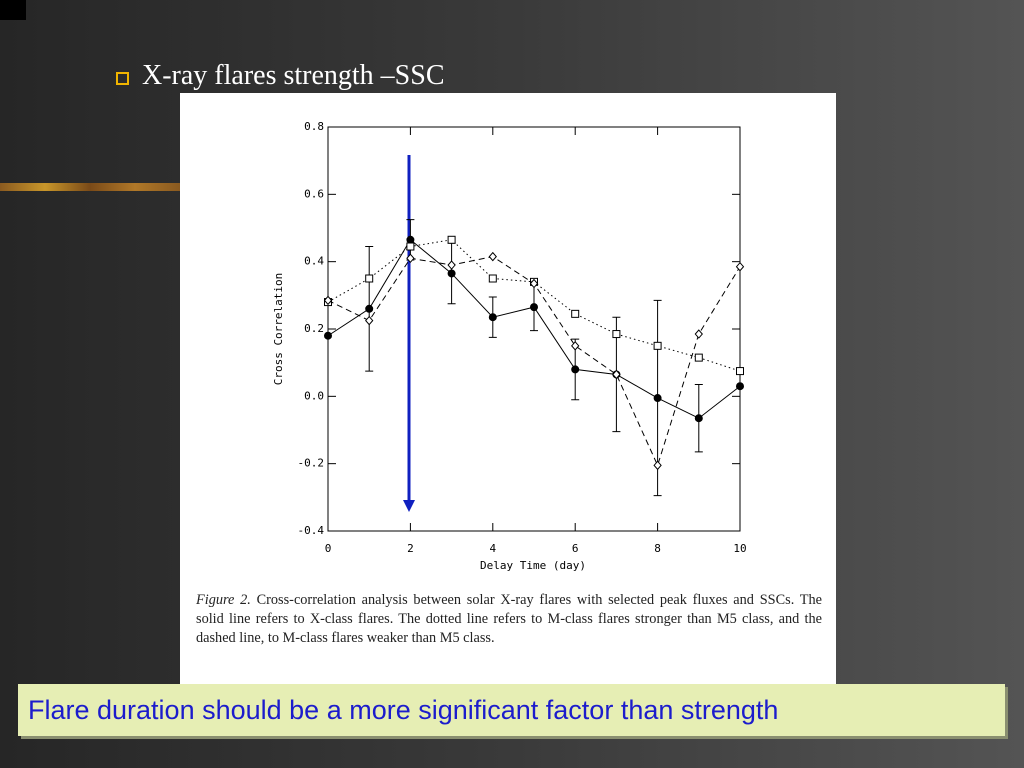 This screenshot has width=1024, height=768. What do you see at coordinates (575, 548) in the screenshot?
I see `x-tick-label: 6` at bounding box center [575, 548].